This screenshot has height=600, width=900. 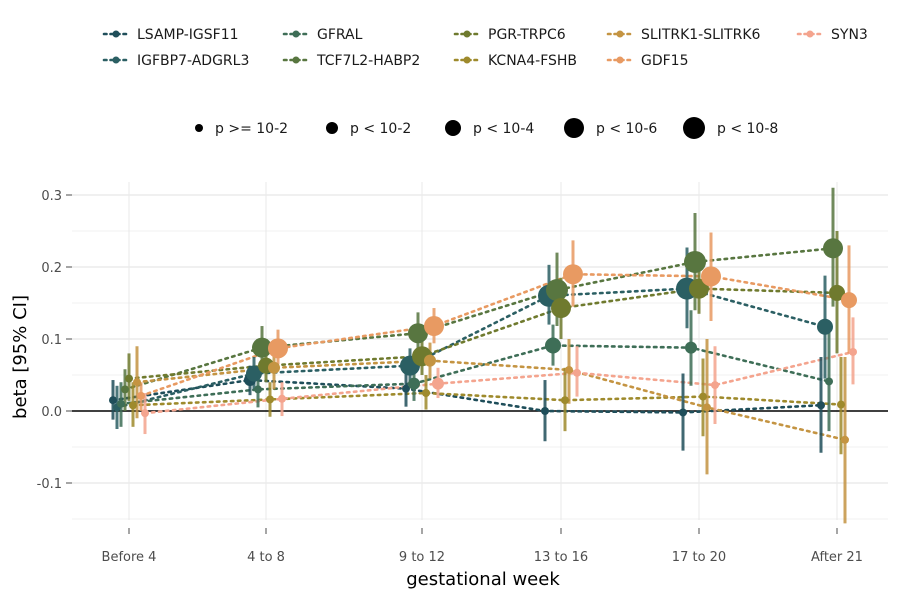 I want to click on legend-label: IGFBP7-ADGRL3, so click(x=193, y=61).